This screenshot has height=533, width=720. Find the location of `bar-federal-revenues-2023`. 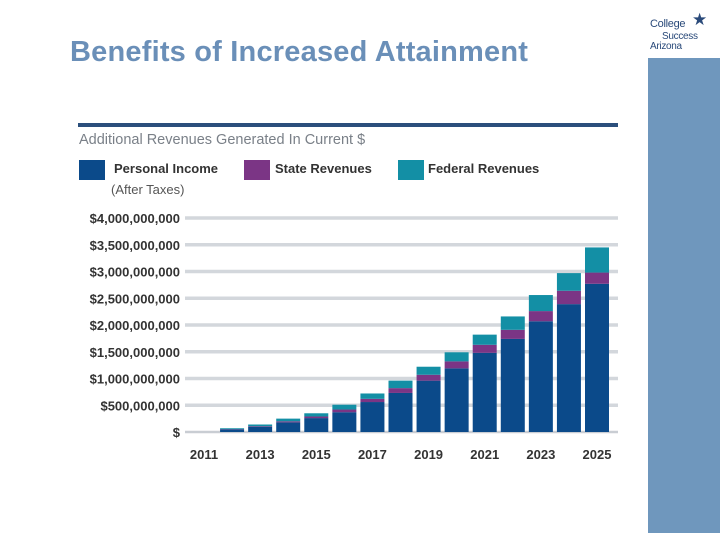

bar-federal-revenues-2023 is located at coordinates (540, 303).